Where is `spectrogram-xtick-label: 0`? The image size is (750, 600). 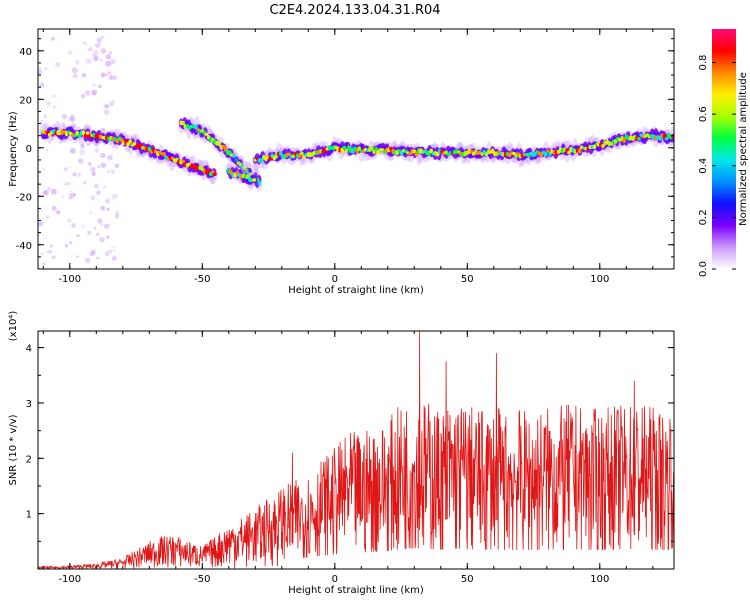
spectrogram-xtick-label: 0 is located at coordinates (335, 279).